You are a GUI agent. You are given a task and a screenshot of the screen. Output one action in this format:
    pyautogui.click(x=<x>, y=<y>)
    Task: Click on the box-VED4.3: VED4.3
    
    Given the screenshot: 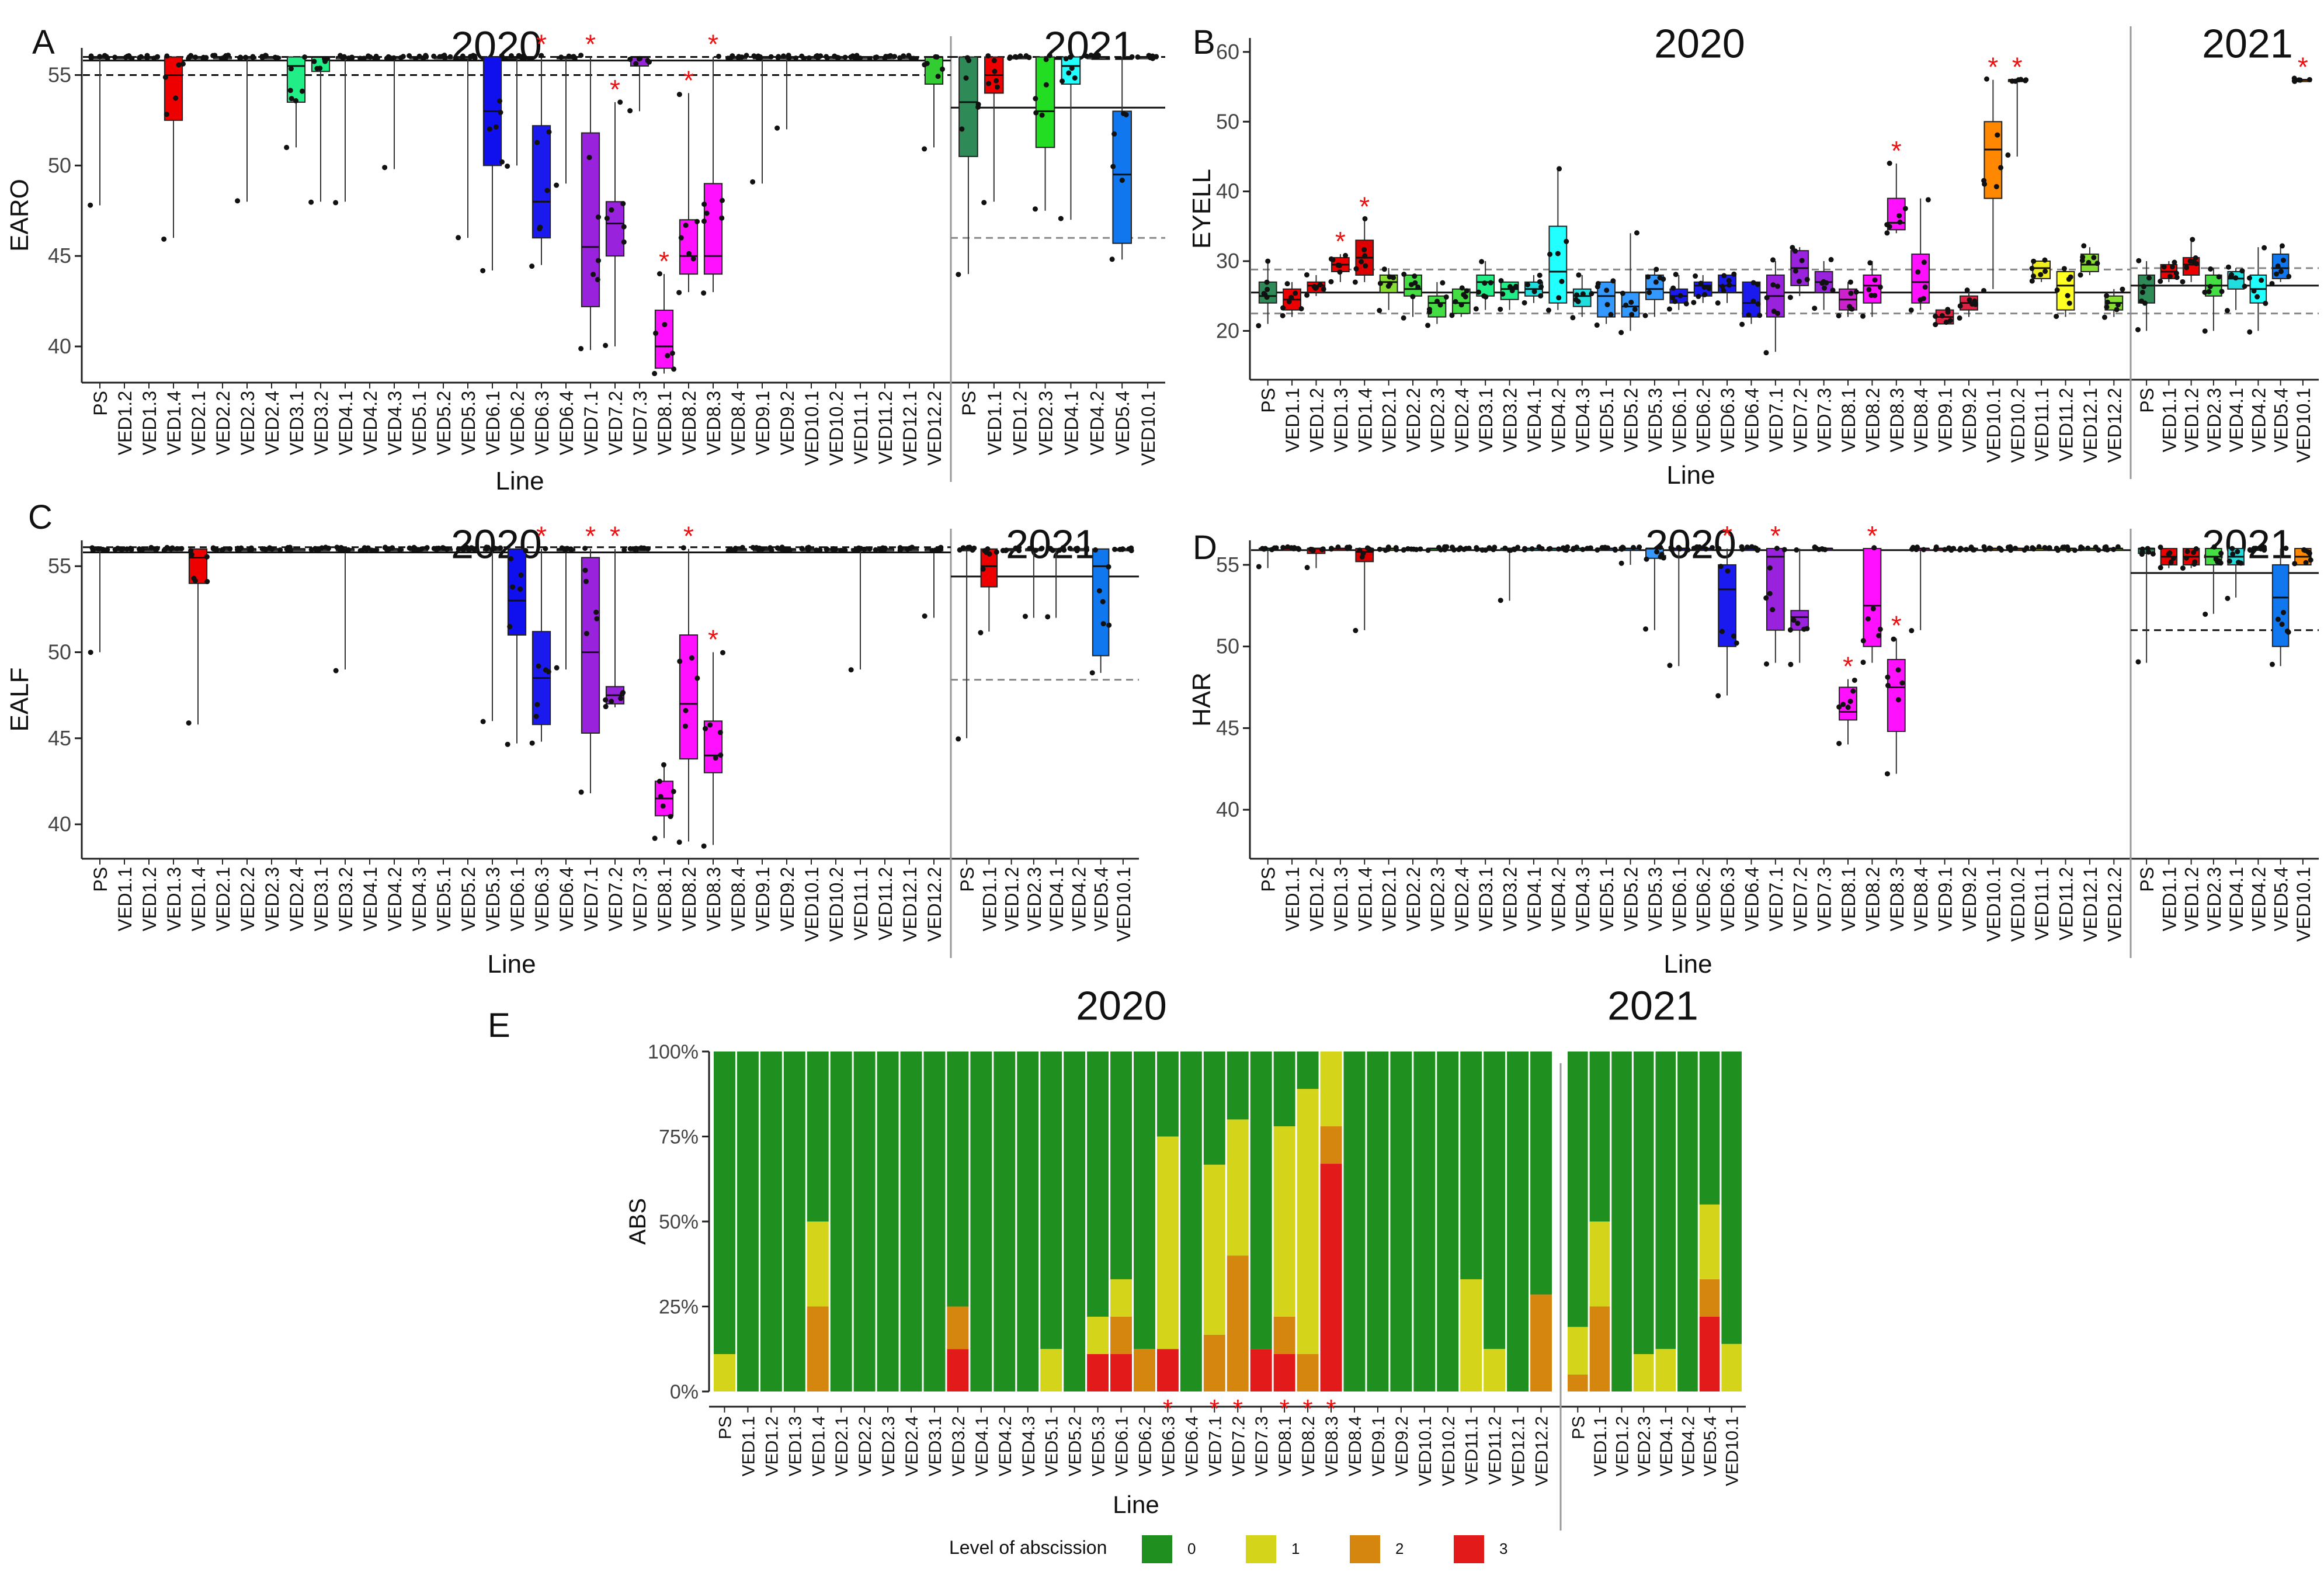 What is the action you would take?
    pyautogui.click(x=394, y=254)
    